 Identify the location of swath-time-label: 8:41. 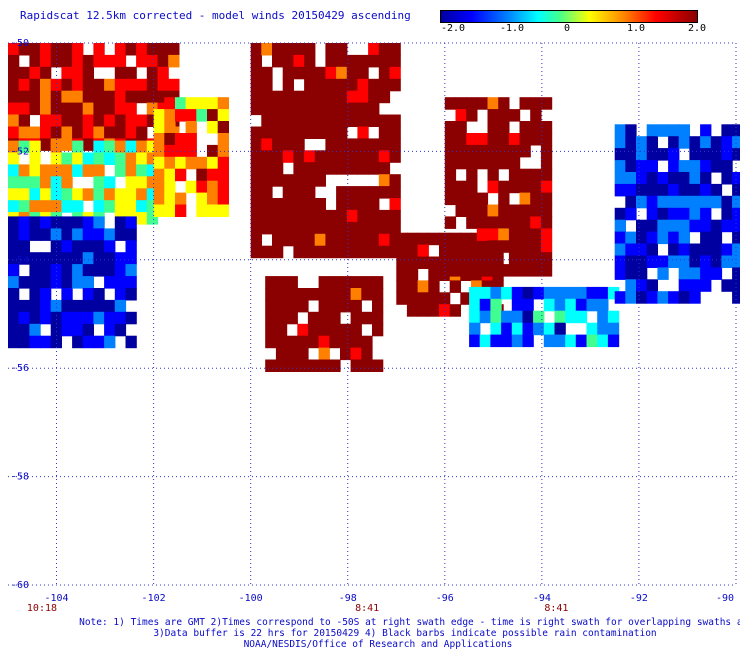
(556, 608).